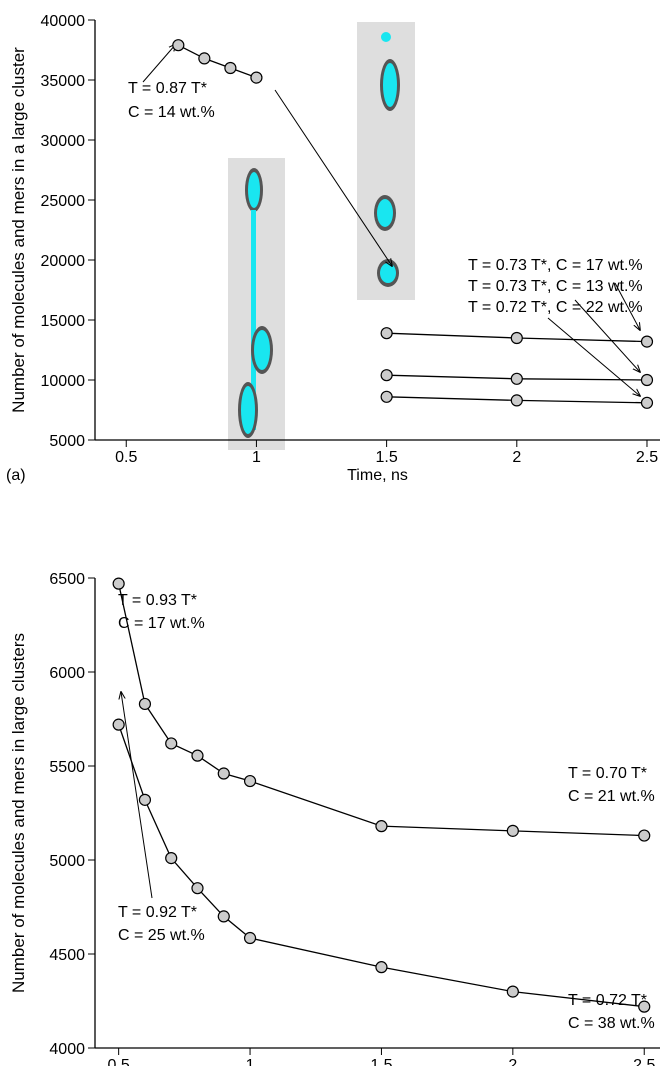  I want to click on y-tick-label: 4000, so click(67, 1049).